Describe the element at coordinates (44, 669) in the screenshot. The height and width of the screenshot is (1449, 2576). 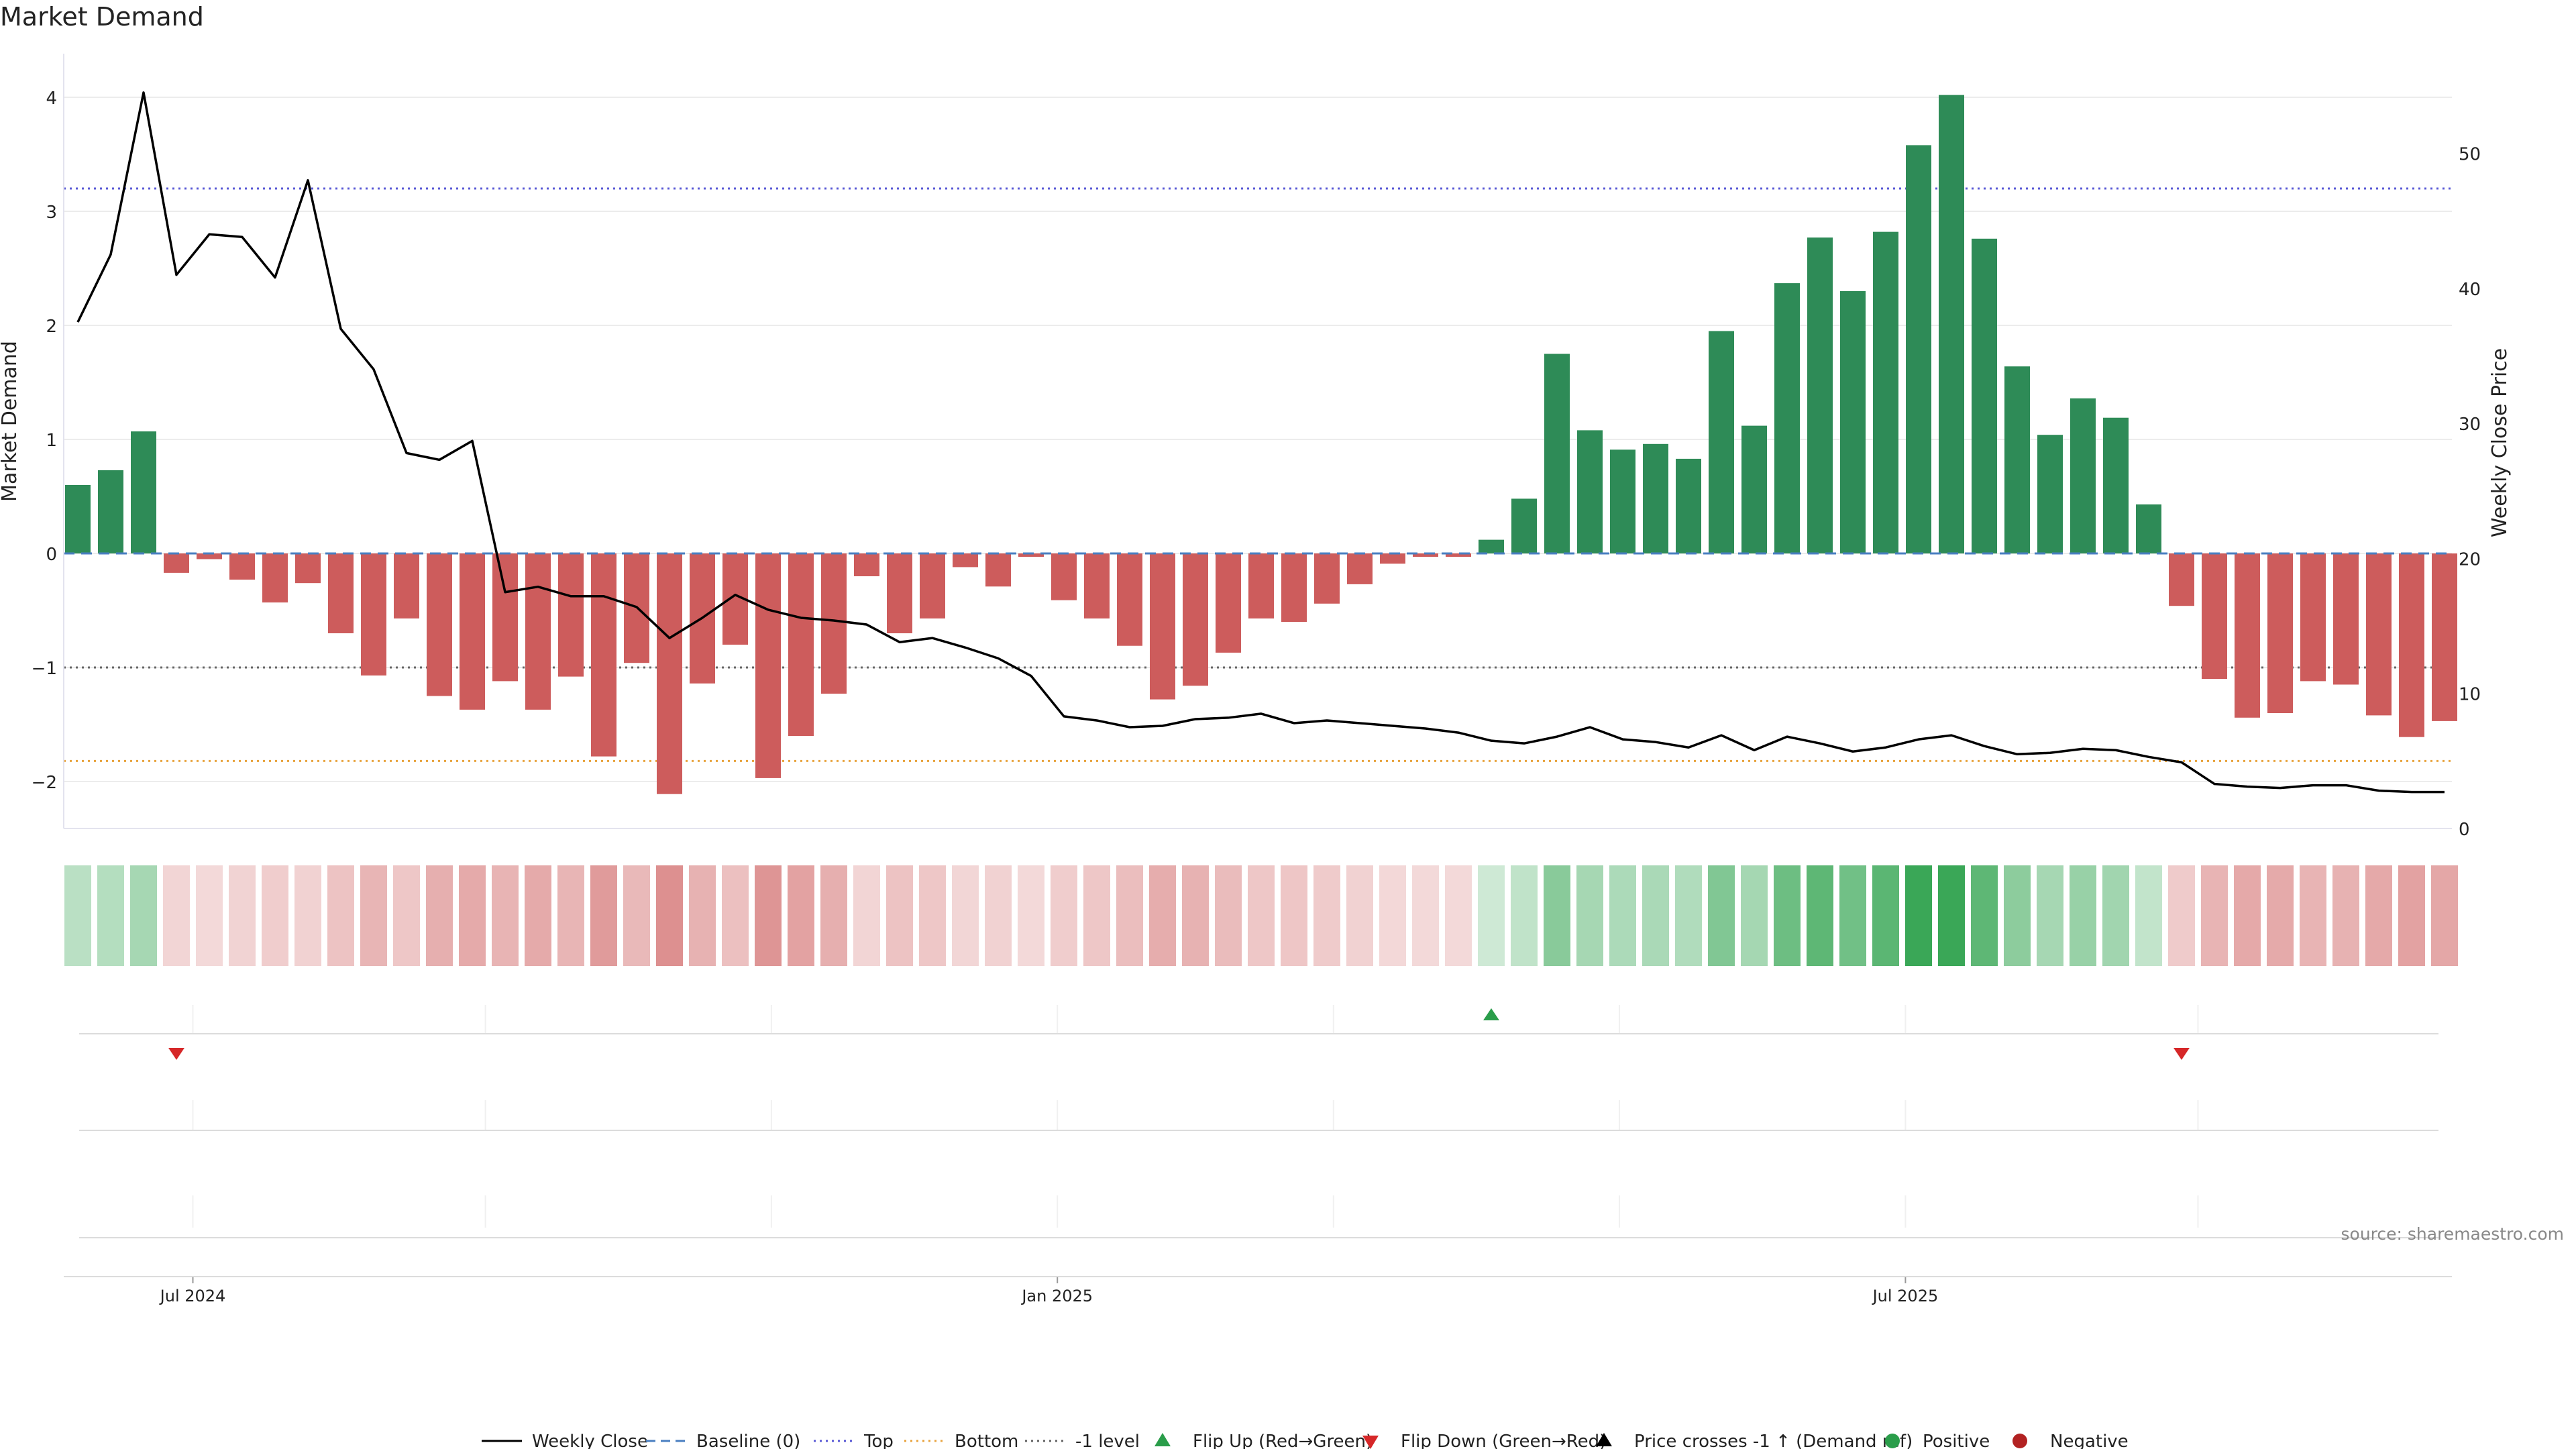
I see `y-tick-label: −1` at that location.